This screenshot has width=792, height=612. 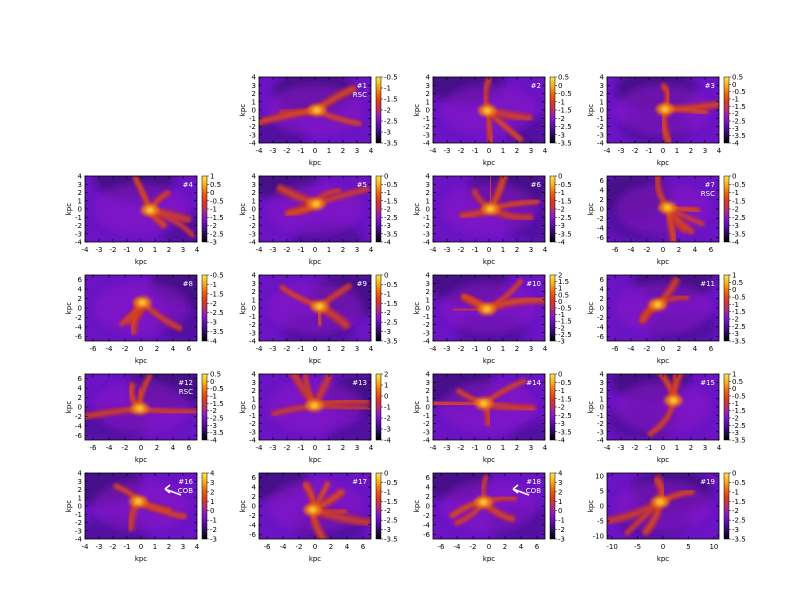 What do you see at coordinates (79, 426) in the screenshot?
I see `y-tick-label: -4` at bounding box center [79, 426].